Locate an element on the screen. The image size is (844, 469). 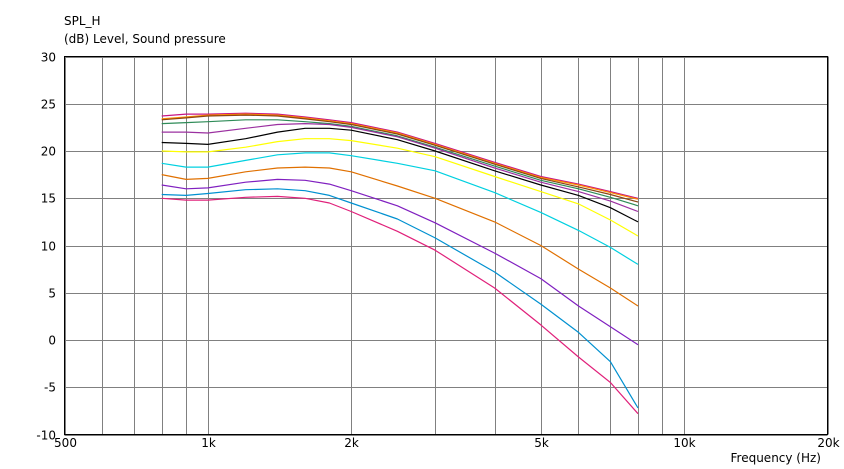
y-tick-label: 15 is located at coordinates (48, 199).